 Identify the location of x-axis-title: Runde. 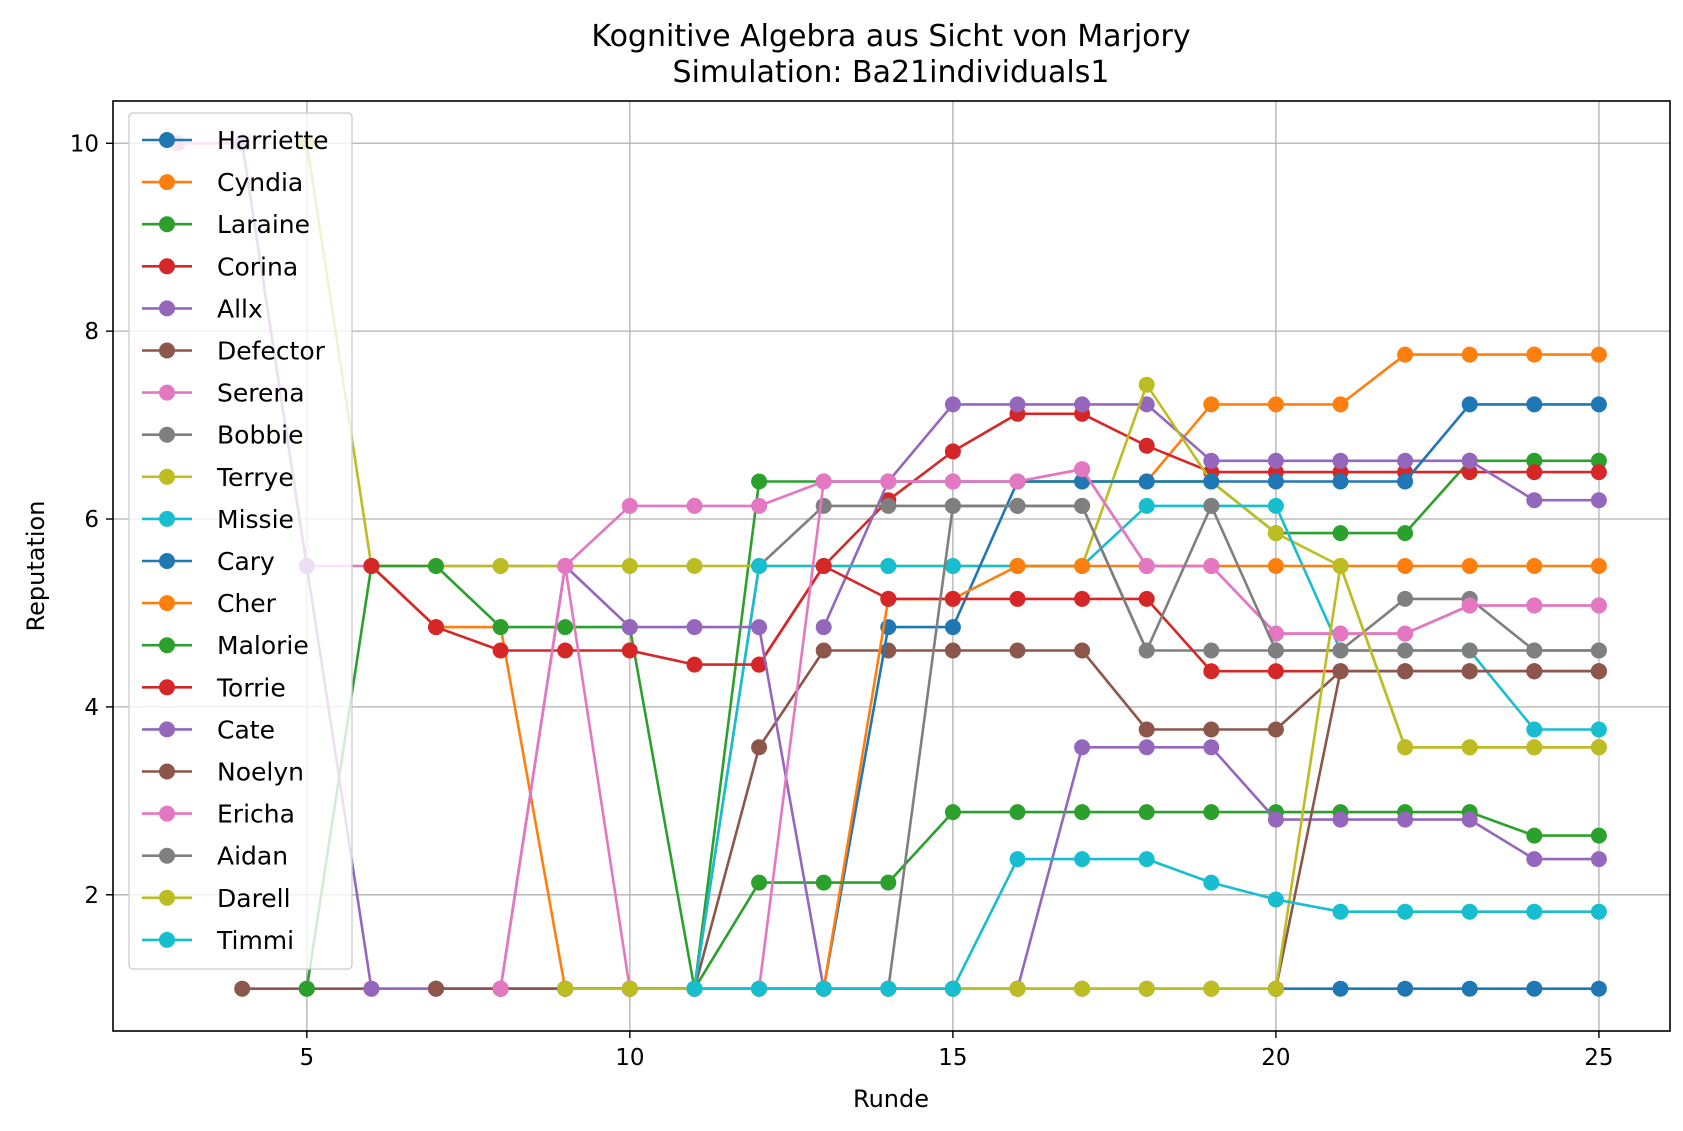
(891, 1099).